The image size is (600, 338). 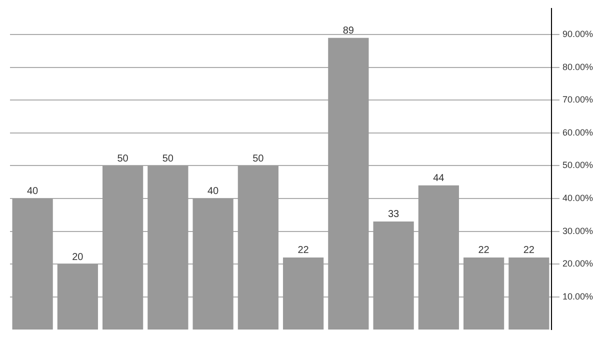 What do you see at coordinates (578, 231) in the screenshot?
I see `y-tick-label: 30.00%` at bounding box center [578, 231].